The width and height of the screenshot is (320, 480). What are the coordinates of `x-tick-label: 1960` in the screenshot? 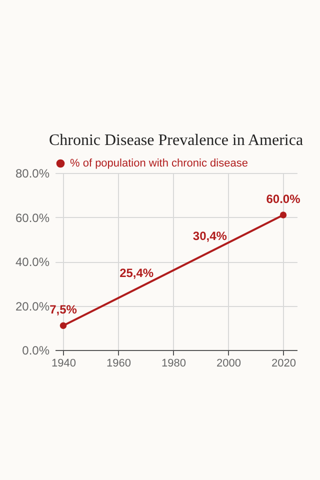 It's located at (118, 364).